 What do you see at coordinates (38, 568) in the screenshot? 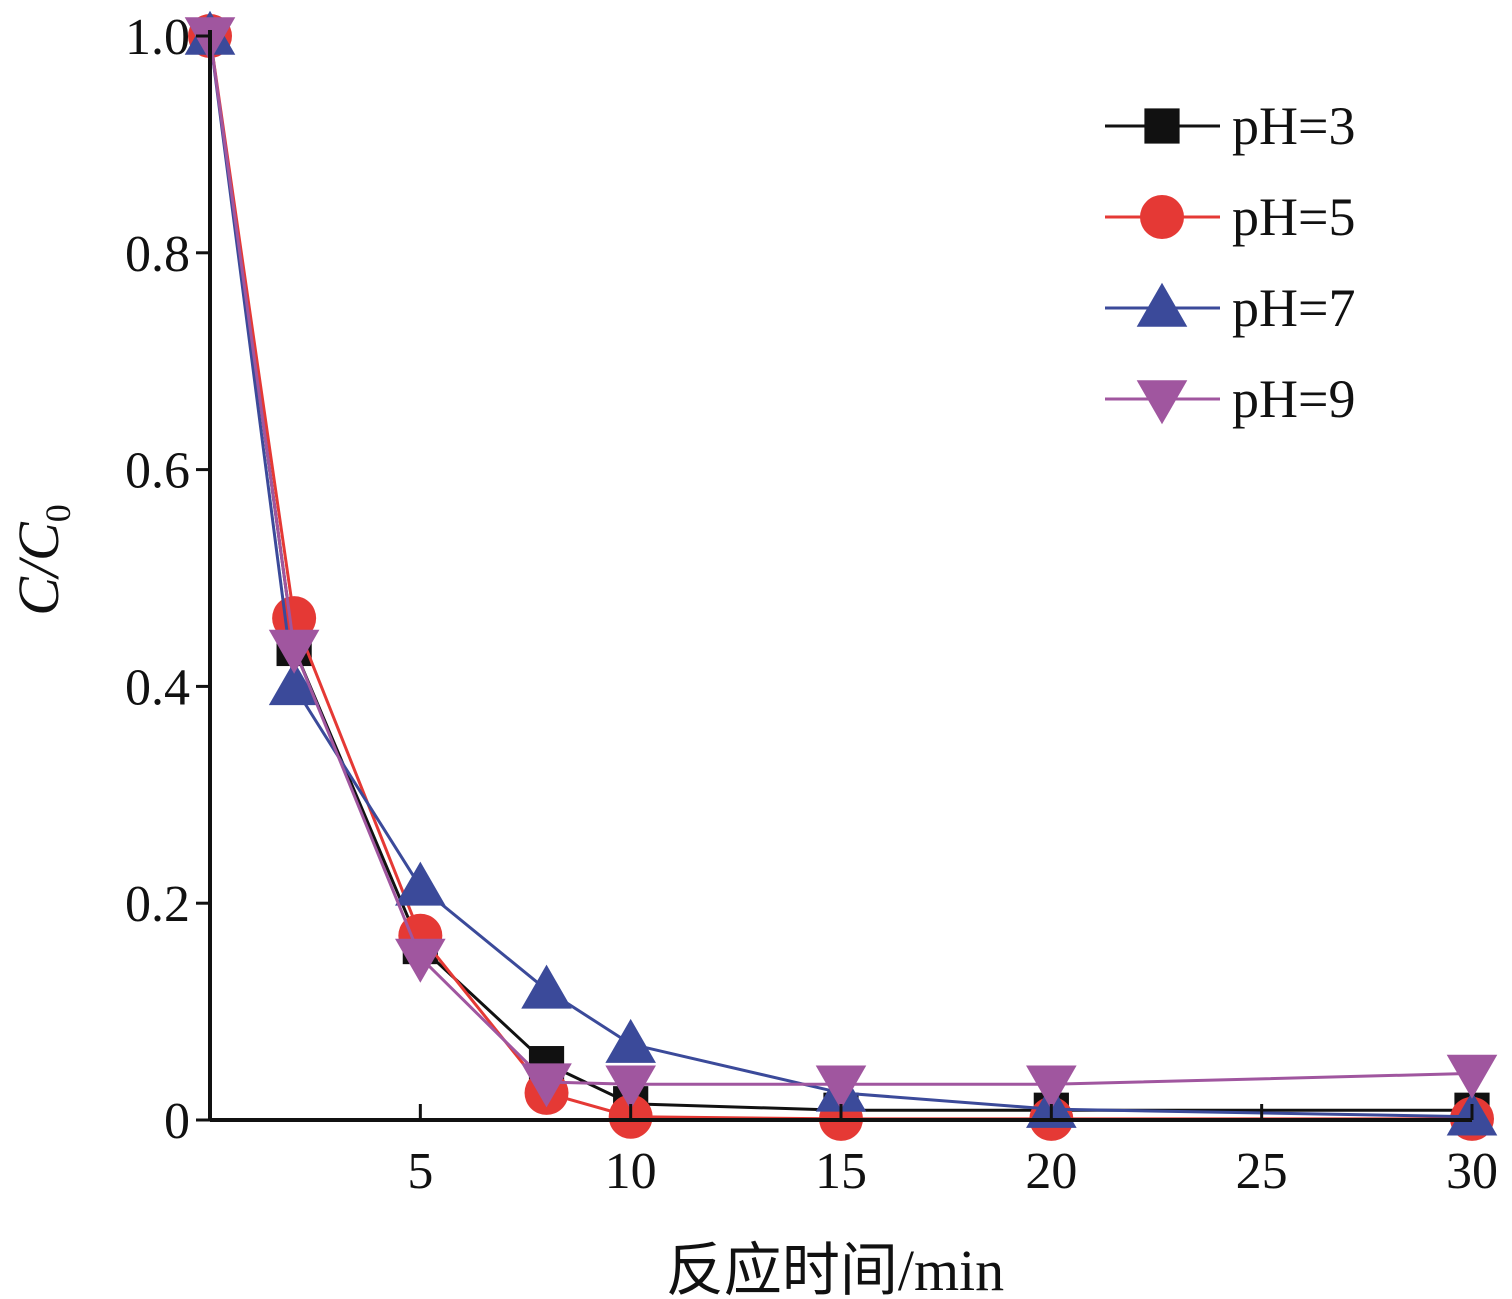
I see `y-axis-title-main: C/C` at bounding box center [38, 568].